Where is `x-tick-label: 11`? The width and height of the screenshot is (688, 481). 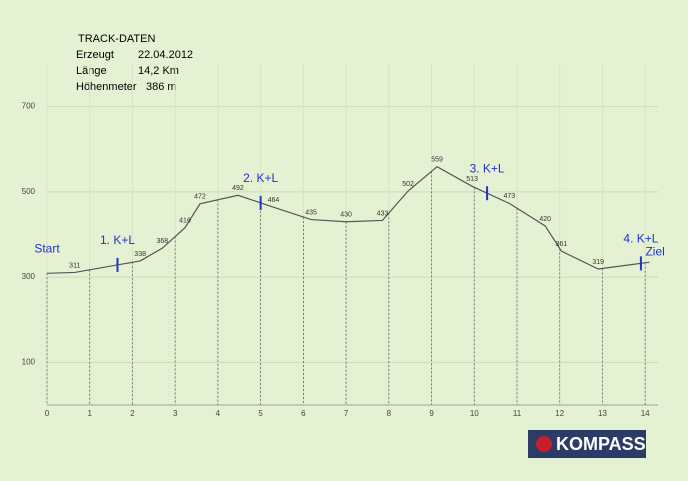
x-tick-label: 11 is located at coordinates (517, 413).